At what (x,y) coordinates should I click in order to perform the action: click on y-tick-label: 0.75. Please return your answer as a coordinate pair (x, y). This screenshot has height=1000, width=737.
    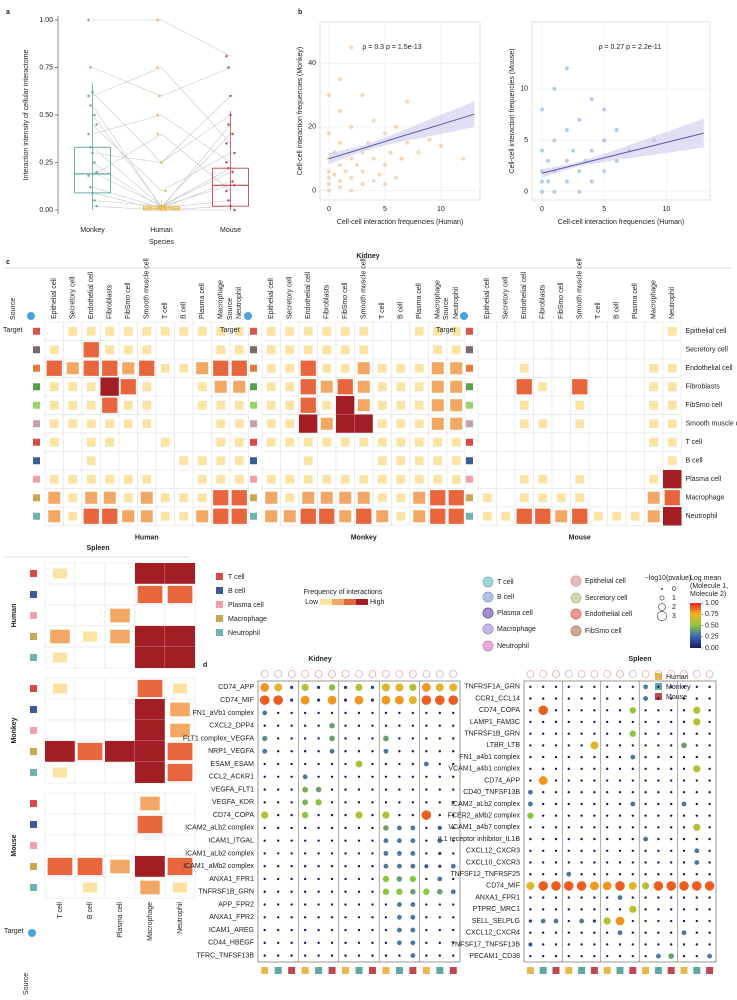
    Looking at the image, I should click on (46, 67).